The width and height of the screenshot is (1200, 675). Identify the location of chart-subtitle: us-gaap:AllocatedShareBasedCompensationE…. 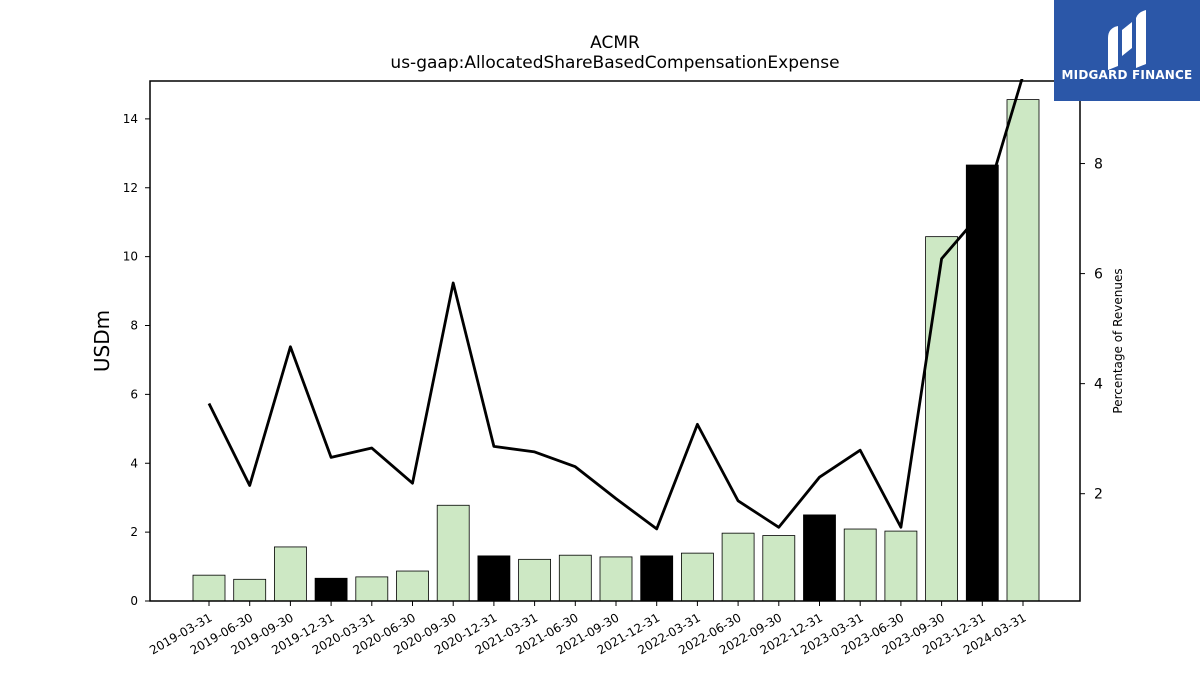
(614, 63).